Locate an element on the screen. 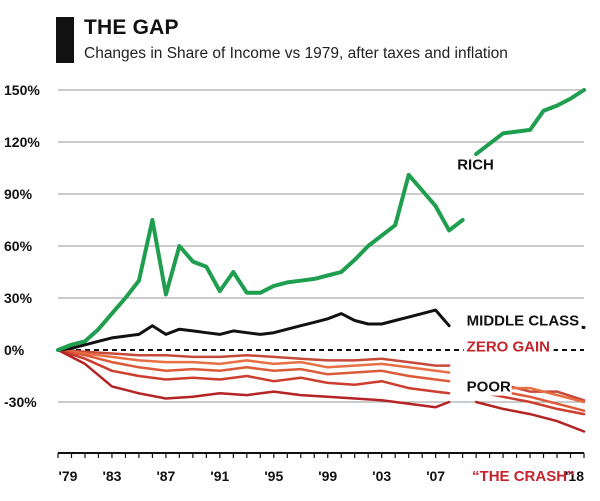 The width and height of the screenshot is (600, 501). annotation-rich: RICH is located at coordinates (475, 165).